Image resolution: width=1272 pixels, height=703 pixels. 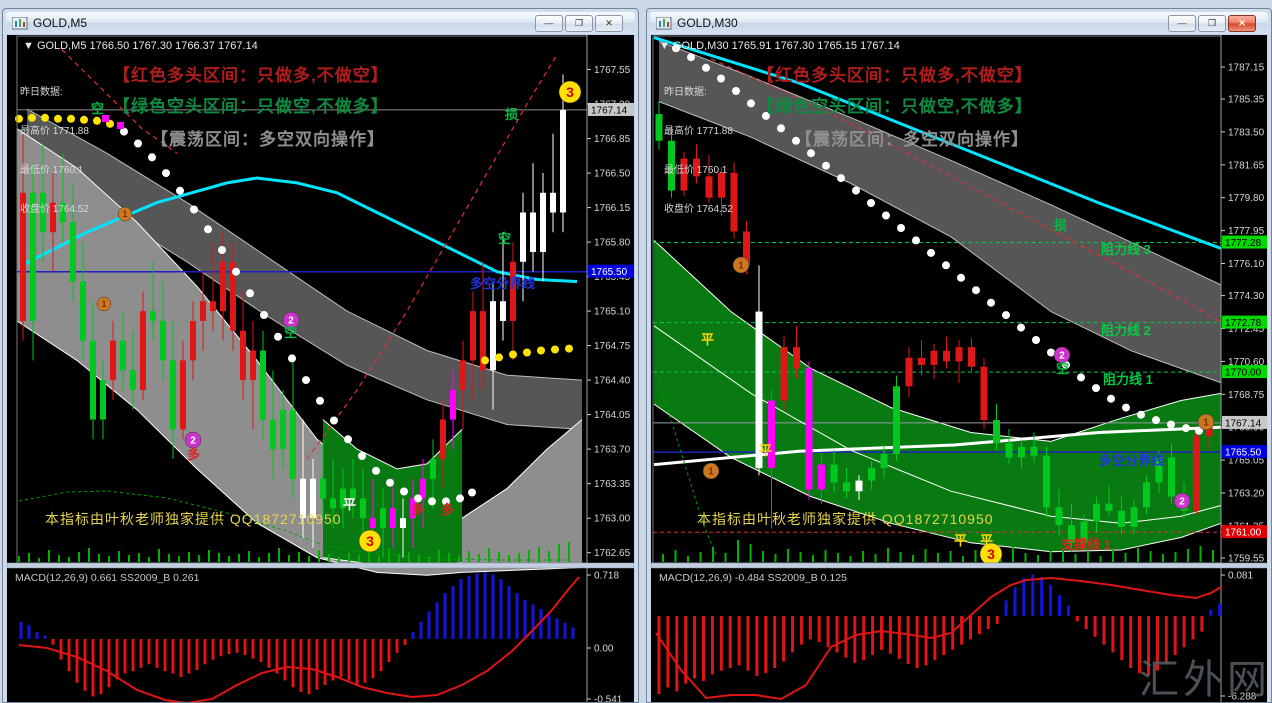 I want to click on svg-text: 损, so click(x=1060, y=225).